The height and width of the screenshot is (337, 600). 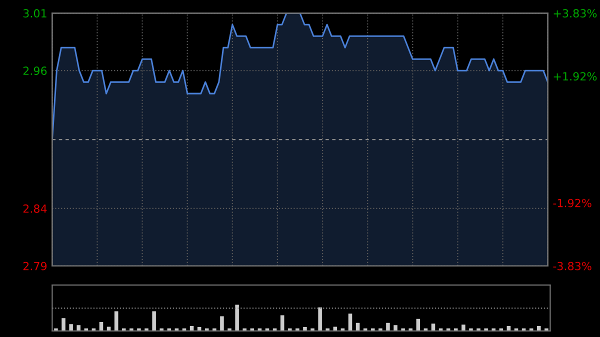 What do you see at coordinates (572, 266) in the screenshot?
I see `y2-tick-label: -3.83%` at bounding box center [572, 266].